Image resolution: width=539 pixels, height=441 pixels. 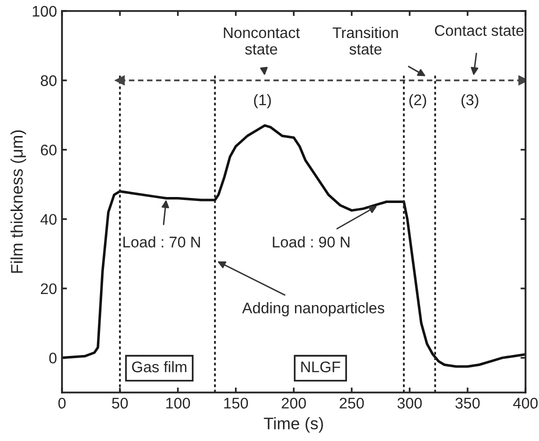 I want to click on annotation: (3), so click(x=470, y=101).